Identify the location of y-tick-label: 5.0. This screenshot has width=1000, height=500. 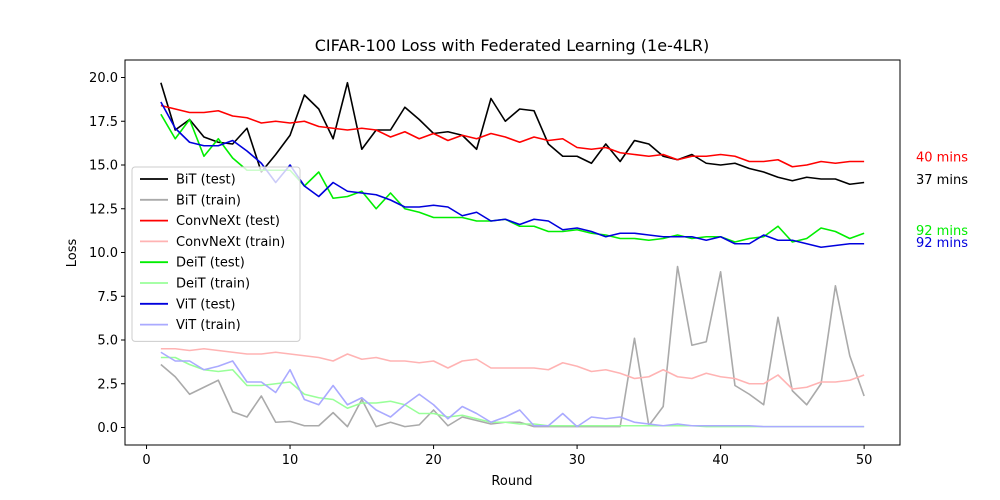
(107, 341).